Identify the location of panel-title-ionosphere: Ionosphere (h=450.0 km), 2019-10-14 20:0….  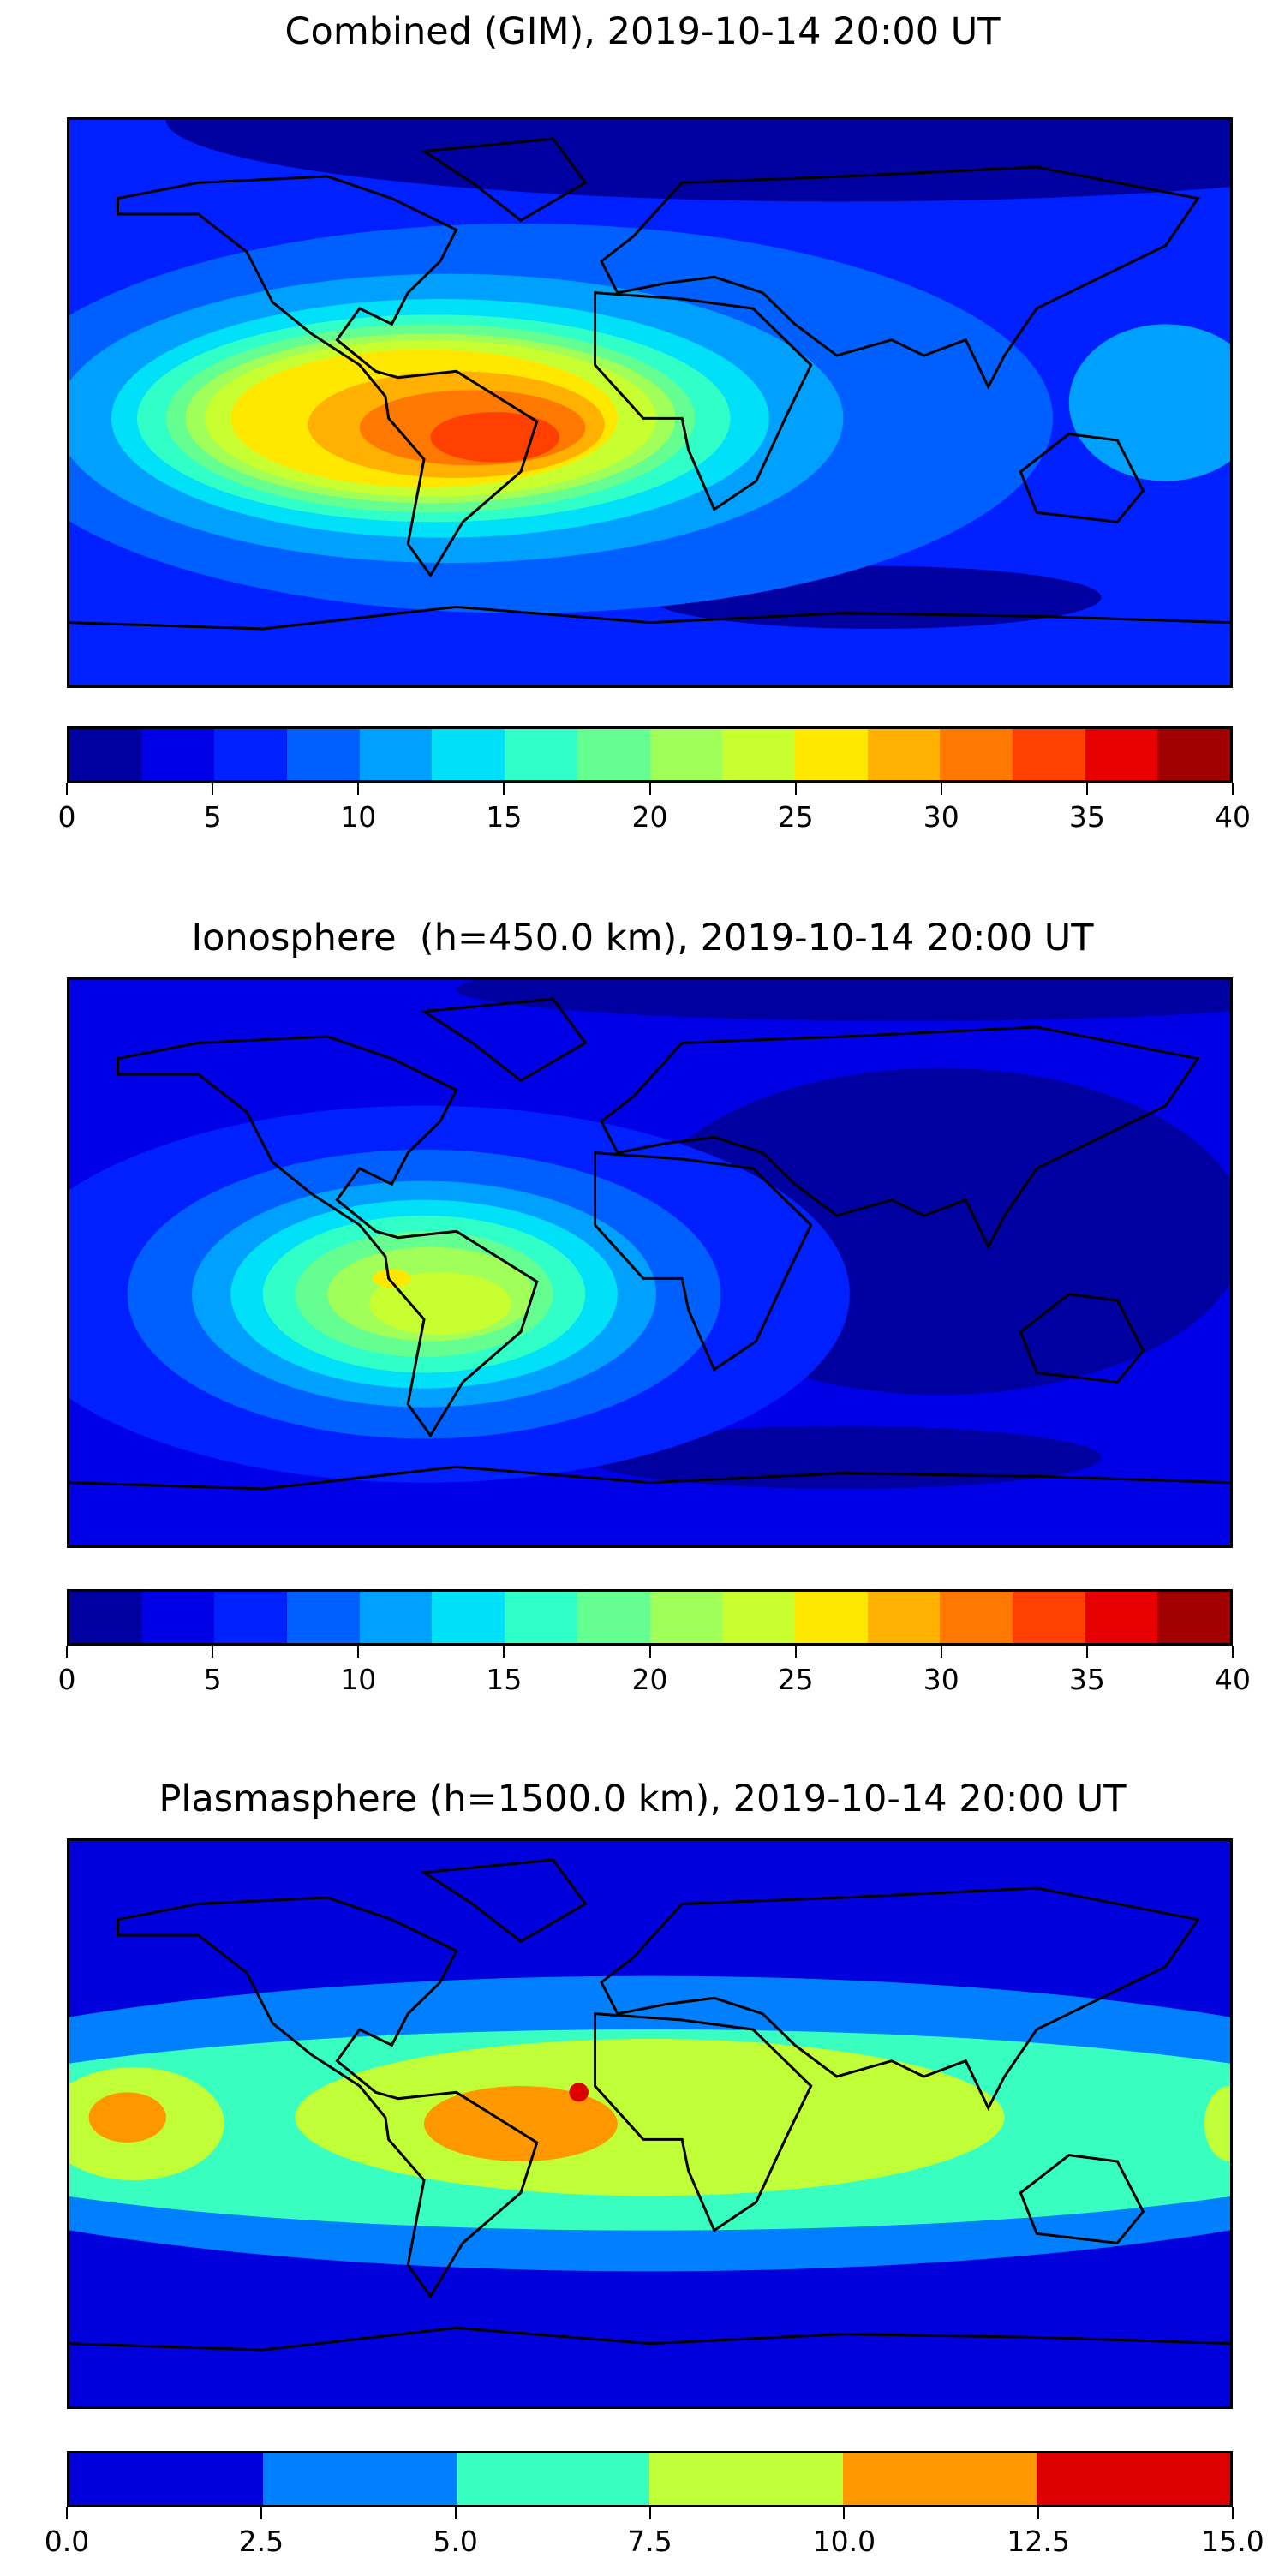
(642, 938).